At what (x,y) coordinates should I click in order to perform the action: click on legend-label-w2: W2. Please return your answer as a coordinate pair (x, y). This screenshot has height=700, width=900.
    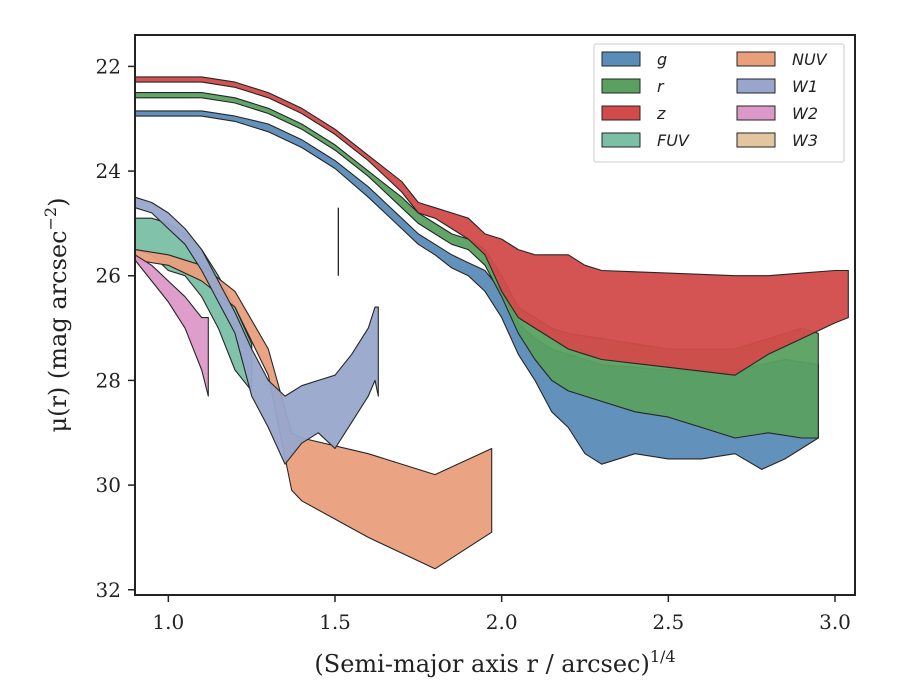
    Looking at the image, I should click on (805, 113).